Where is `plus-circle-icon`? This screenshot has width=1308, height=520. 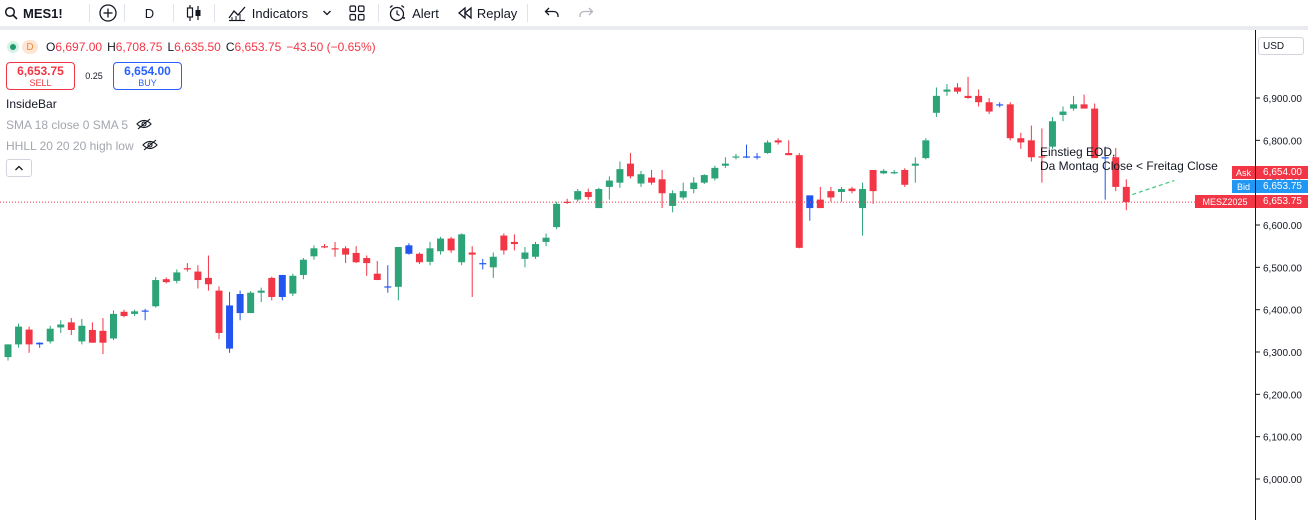
plus-circle-icon is located at coordinates (108, 13).